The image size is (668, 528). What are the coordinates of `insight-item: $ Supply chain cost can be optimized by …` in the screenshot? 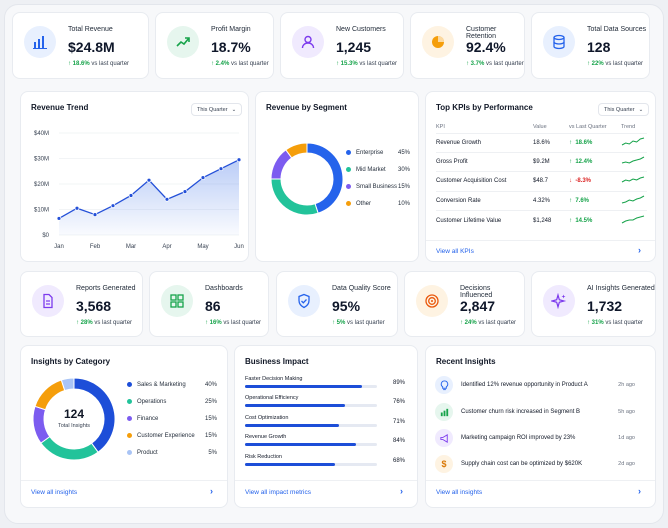 It's located at (535, 464).